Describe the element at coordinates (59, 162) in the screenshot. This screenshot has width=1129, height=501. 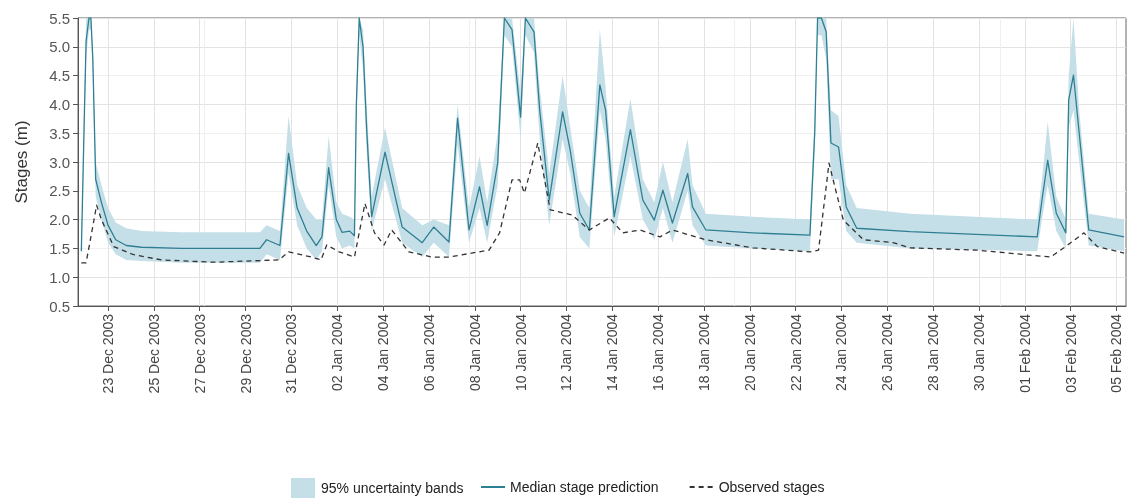
I see `y-tick-label: 3.0` at that location.